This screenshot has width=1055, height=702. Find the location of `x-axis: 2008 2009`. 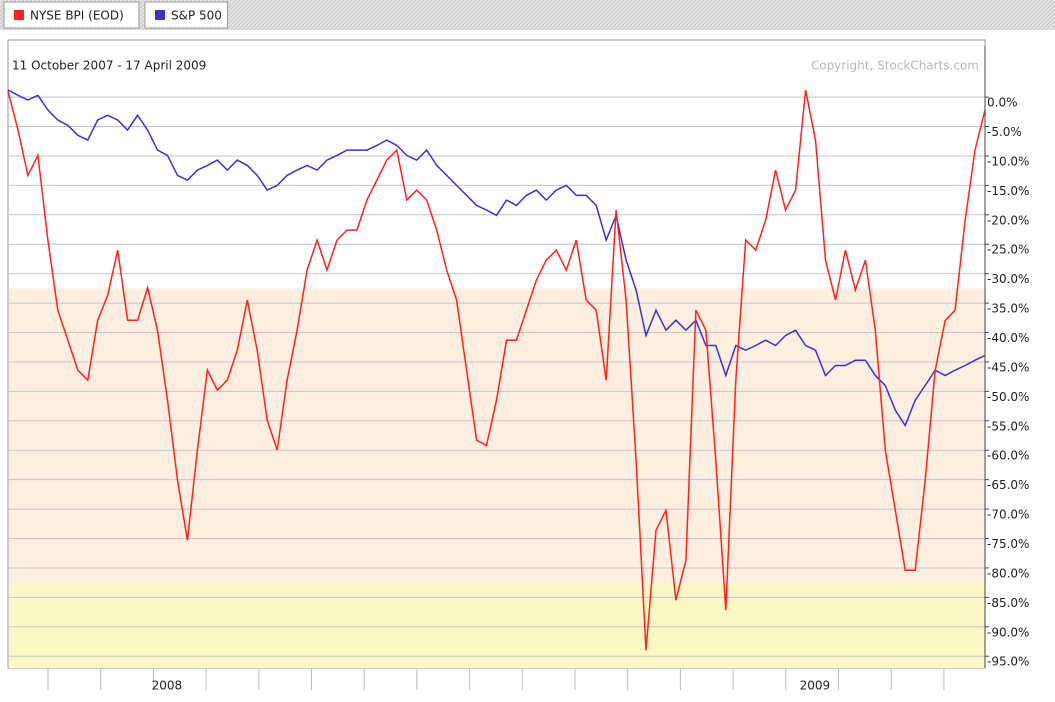

x-axis: 2008 2009 is located at coordinates (496, 680).